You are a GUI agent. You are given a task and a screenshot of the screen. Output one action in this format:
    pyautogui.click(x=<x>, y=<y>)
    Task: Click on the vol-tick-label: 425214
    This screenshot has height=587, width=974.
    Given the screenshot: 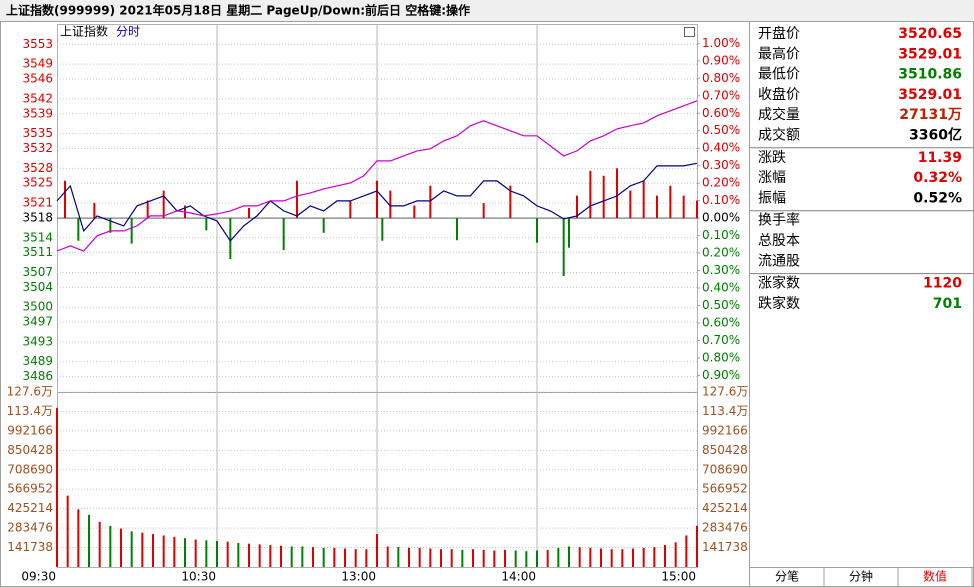 What is the action you would take?
    pyautogui.click(x=30, y=508)
    